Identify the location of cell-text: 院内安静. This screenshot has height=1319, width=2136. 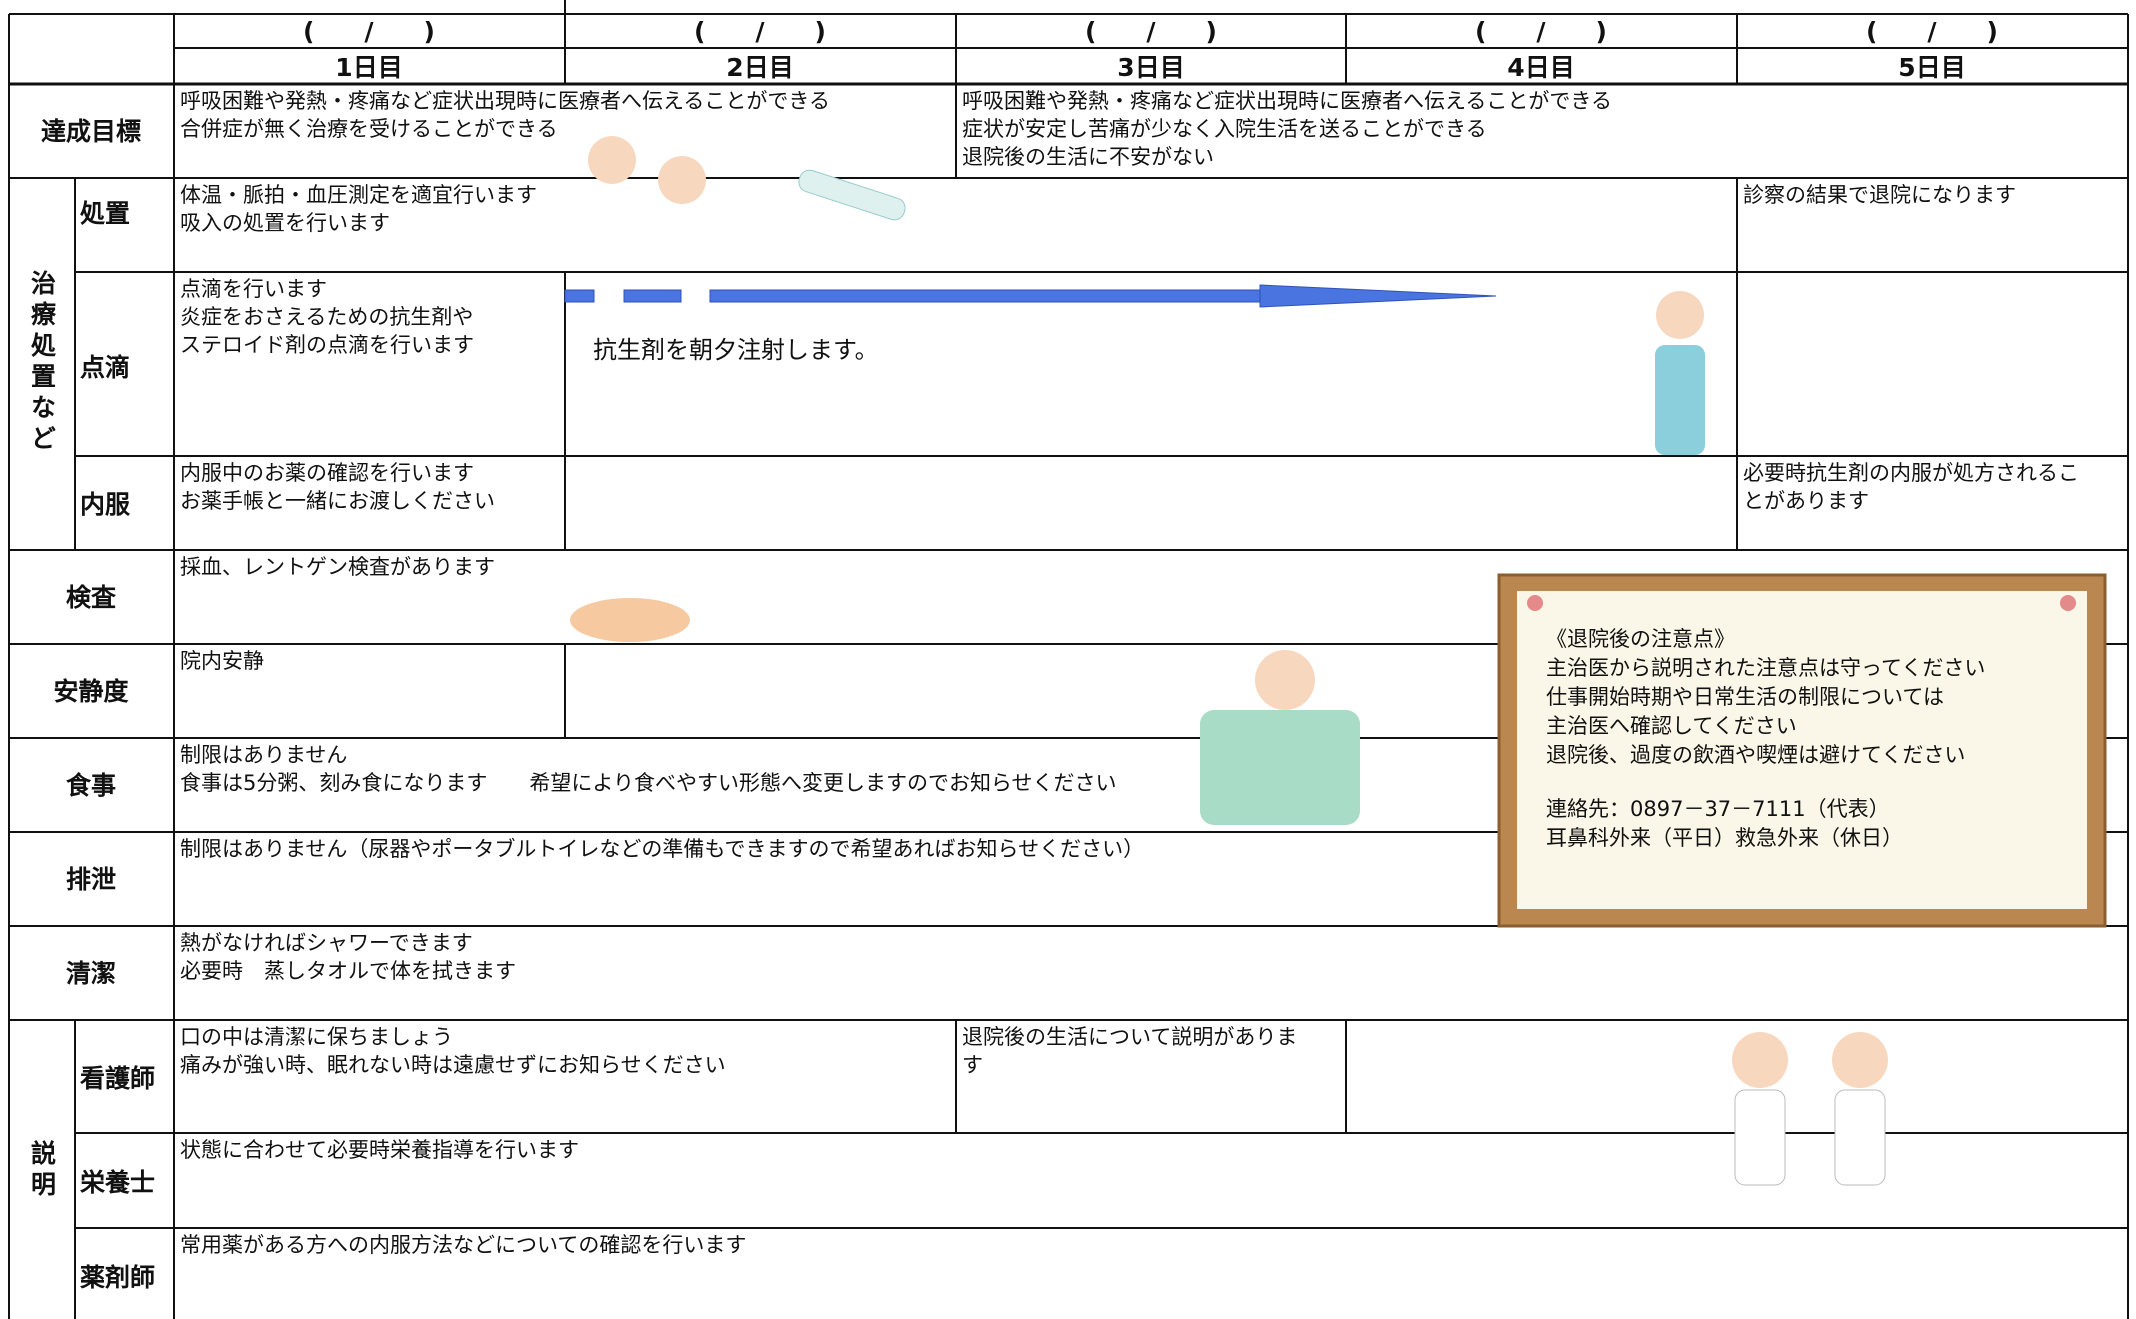
(222, 661).